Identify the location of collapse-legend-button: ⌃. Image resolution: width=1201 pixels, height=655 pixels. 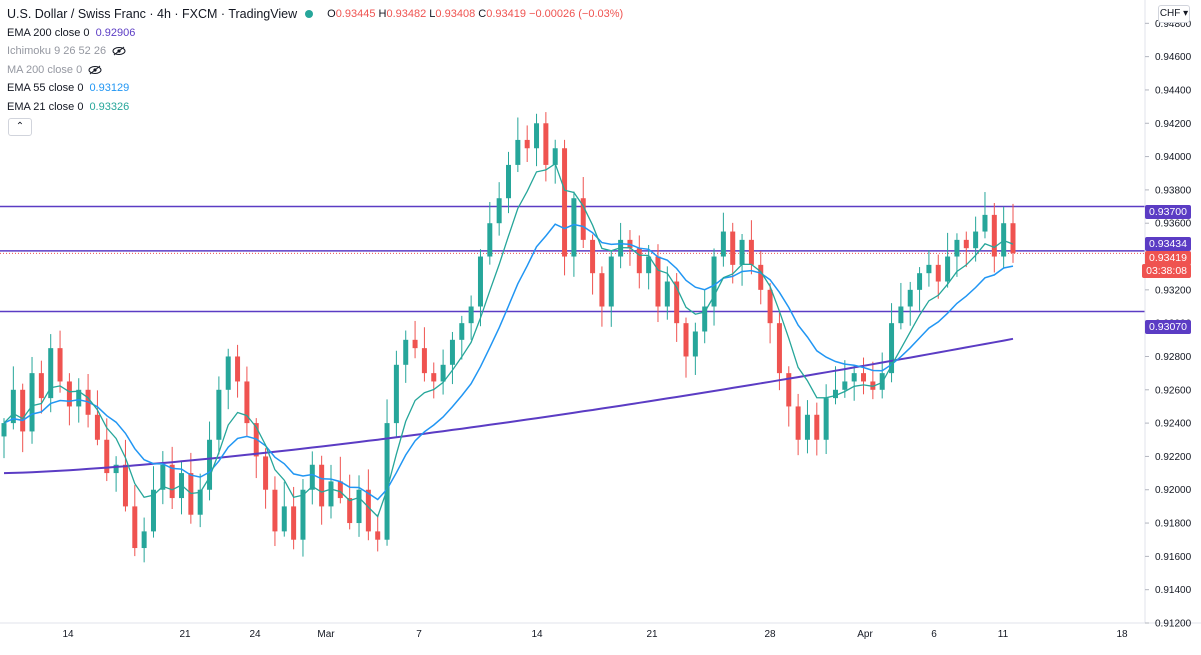
(20, 127).